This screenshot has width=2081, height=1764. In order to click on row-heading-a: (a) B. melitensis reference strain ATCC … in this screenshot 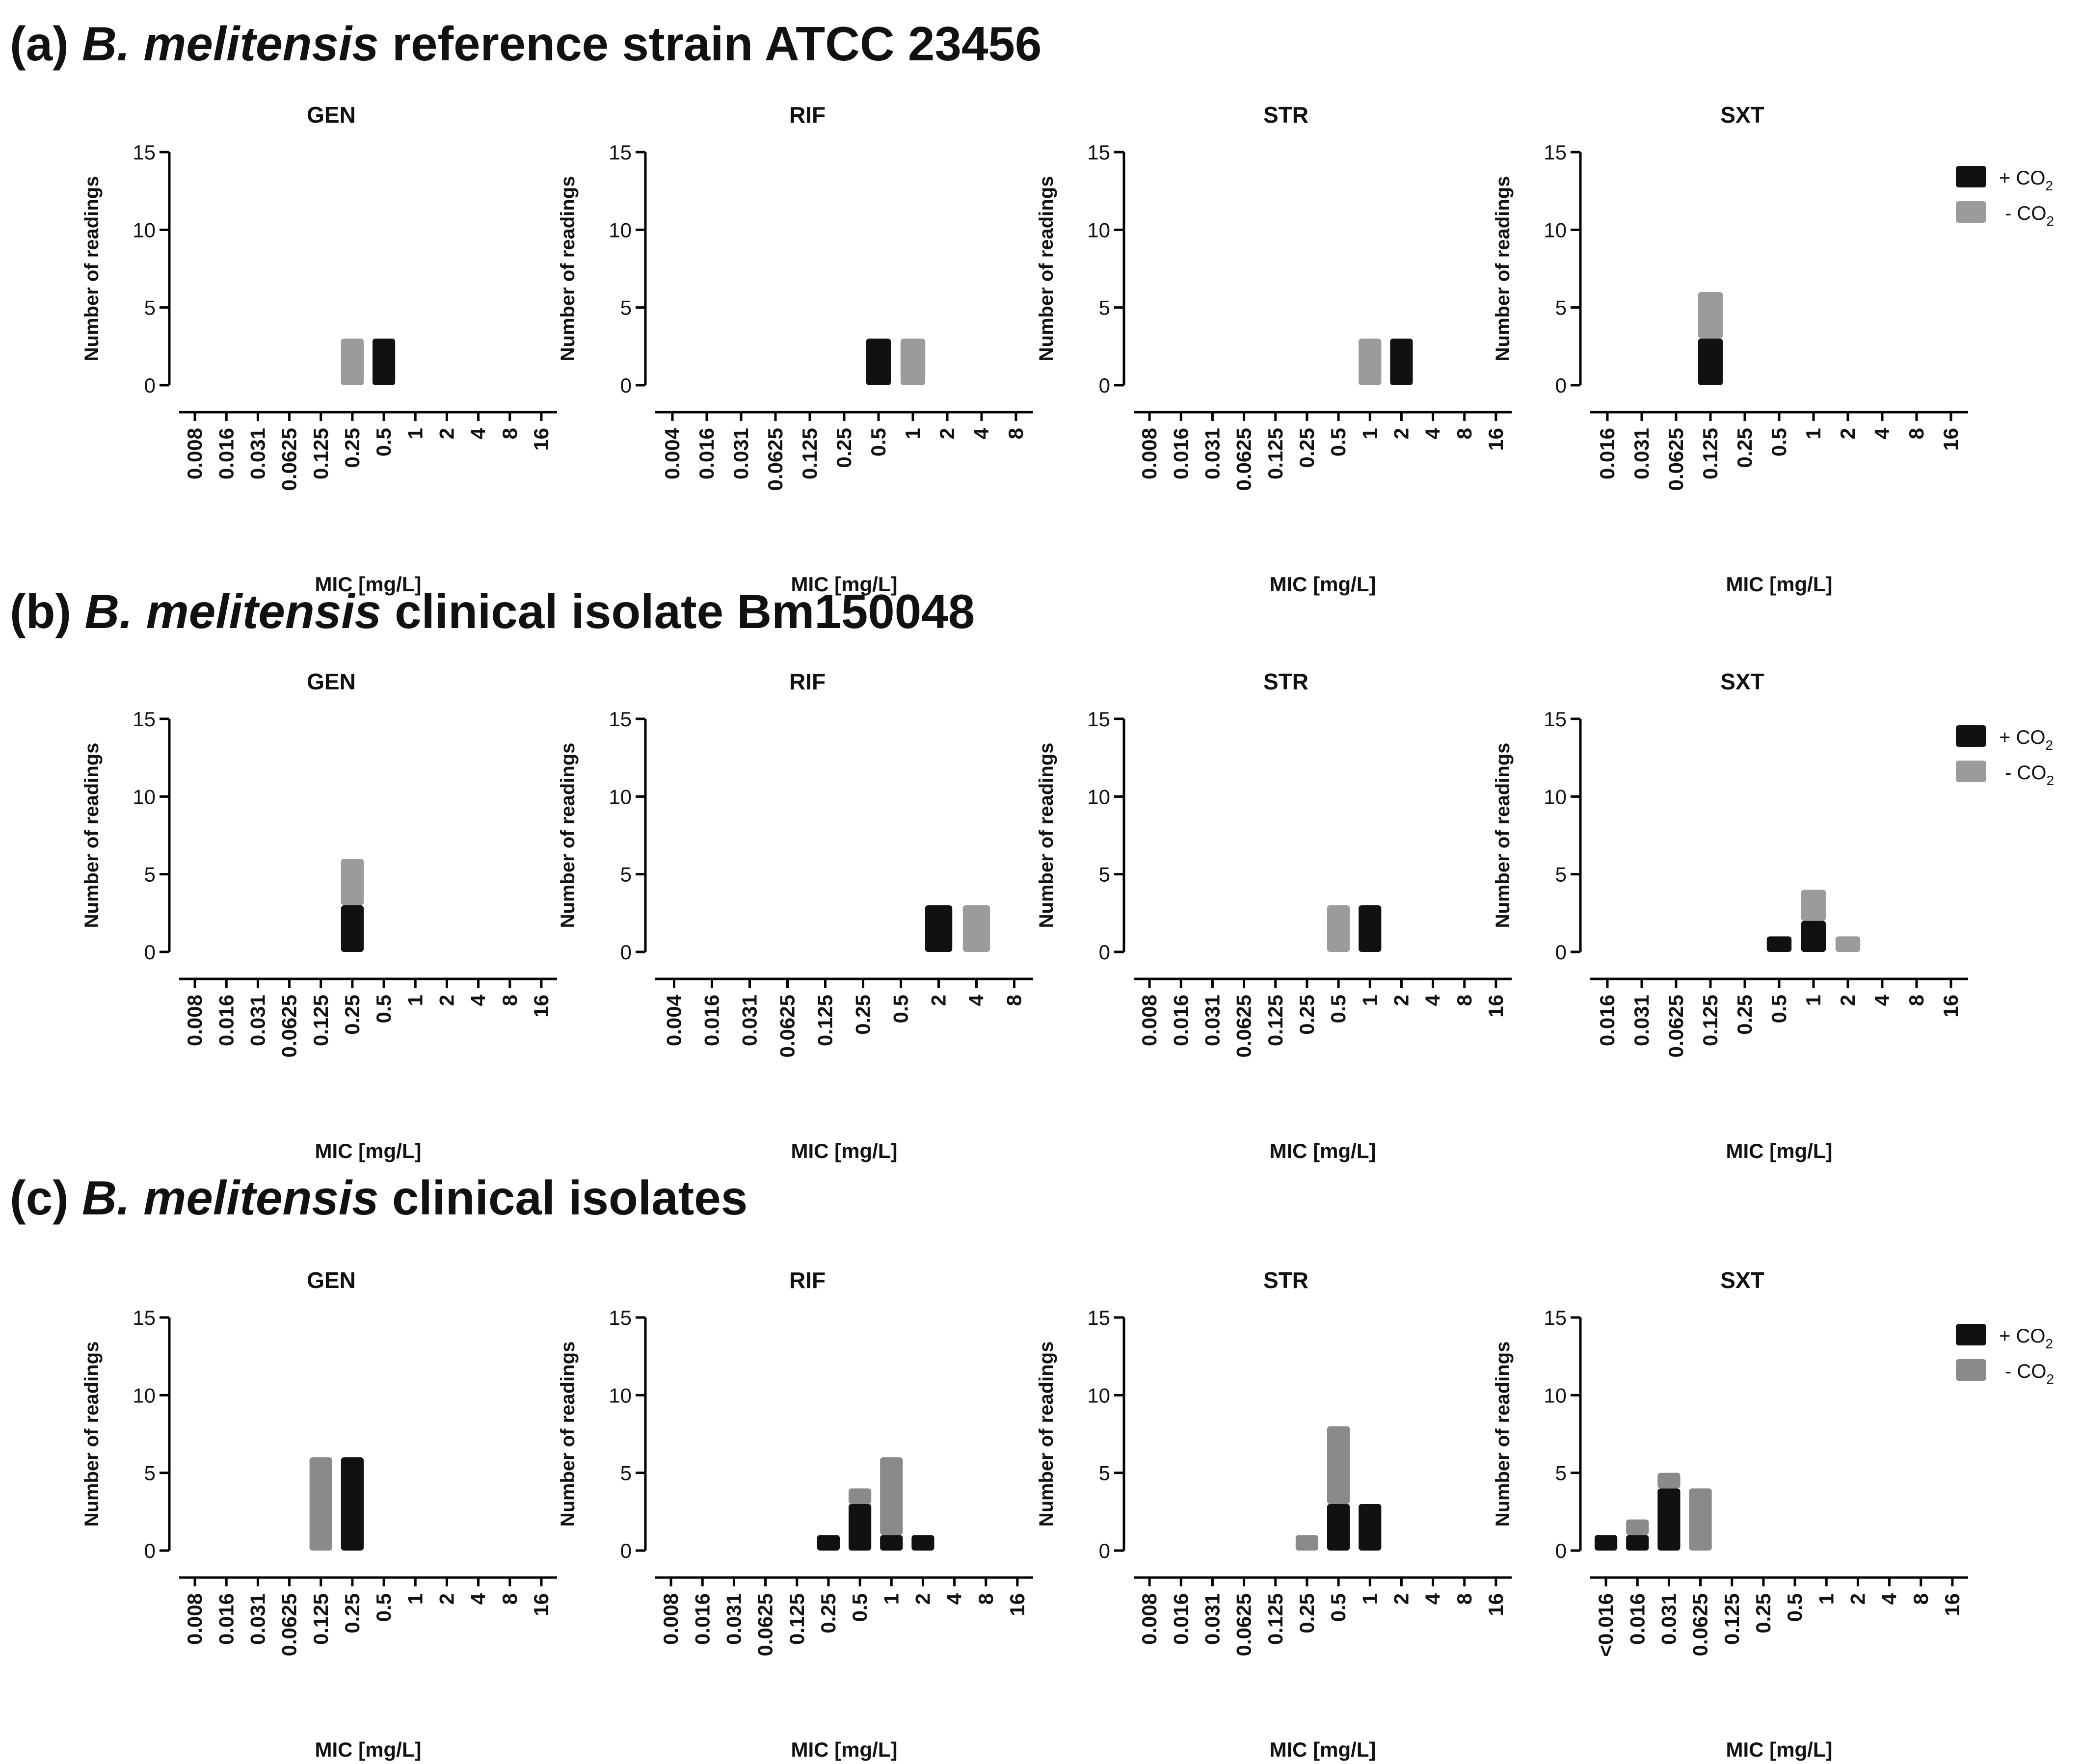, I will do `click(525, 44)`.